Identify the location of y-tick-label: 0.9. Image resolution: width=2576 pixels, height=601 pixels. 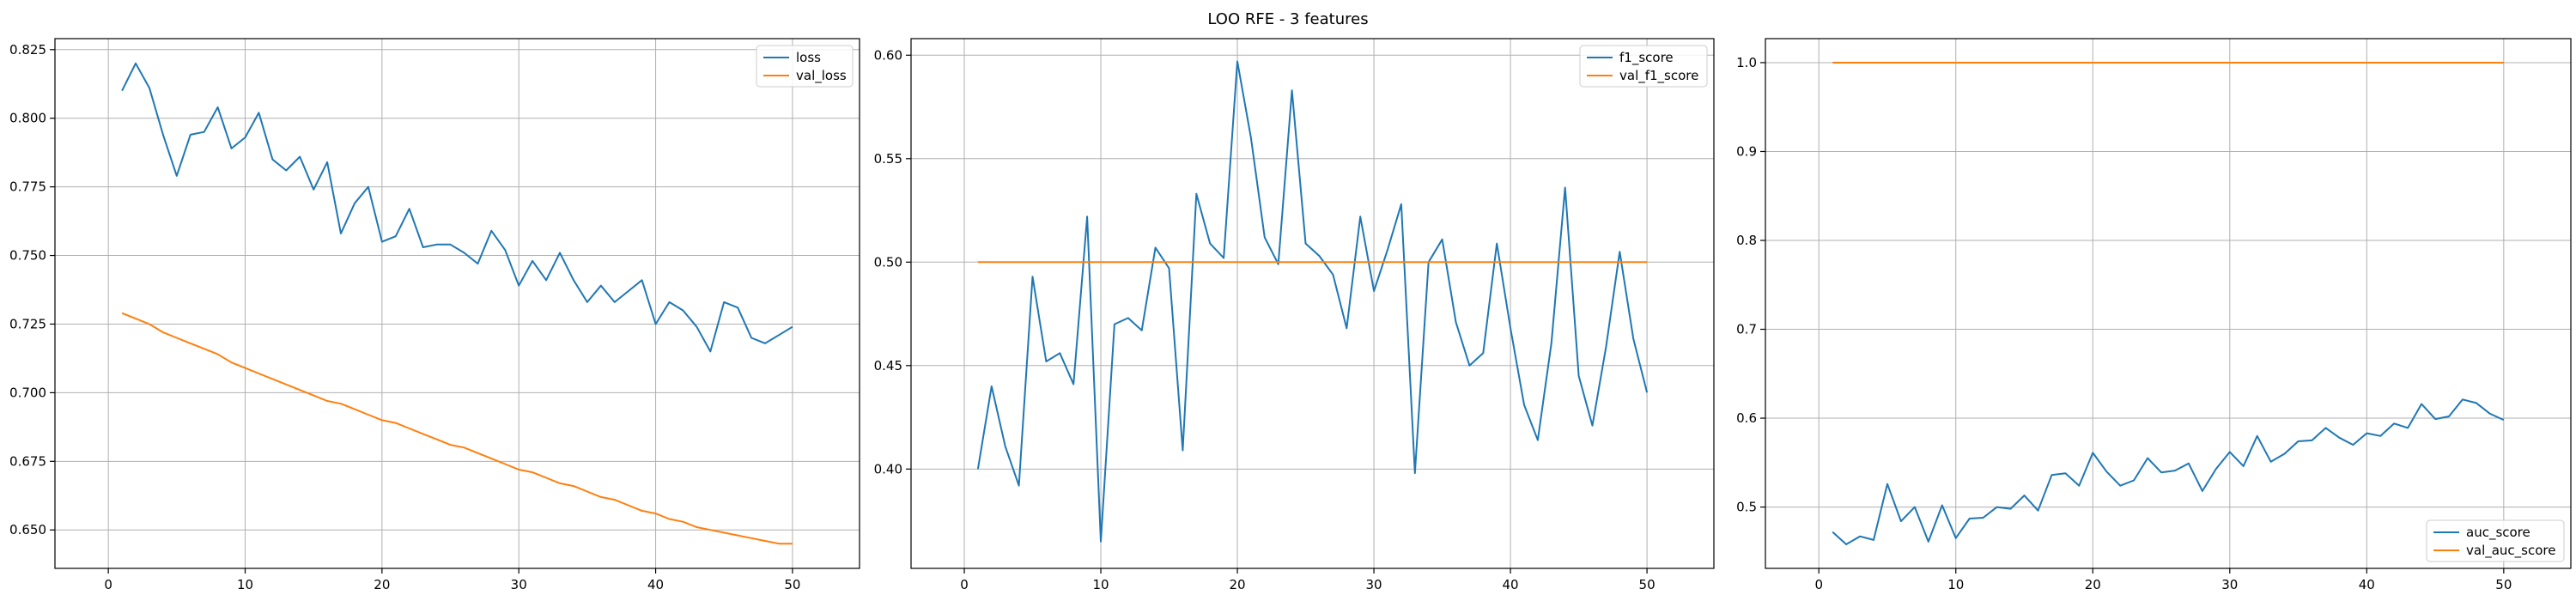
(1747, 151).